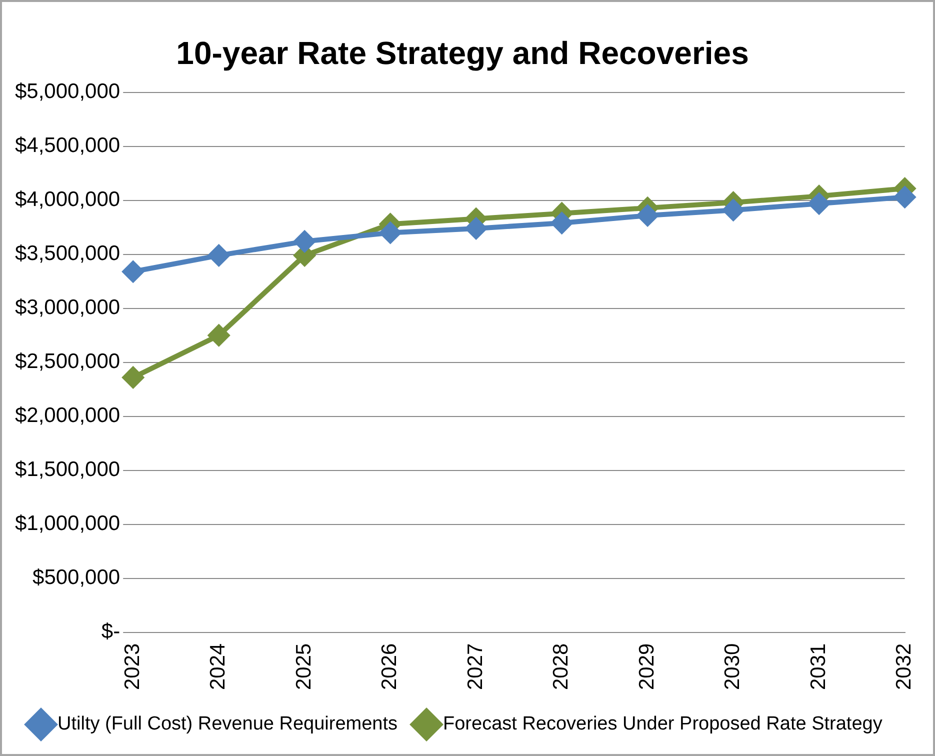 The image size is (935, 756). I want to click on x-tick-label: 2031, so click(818, 666).